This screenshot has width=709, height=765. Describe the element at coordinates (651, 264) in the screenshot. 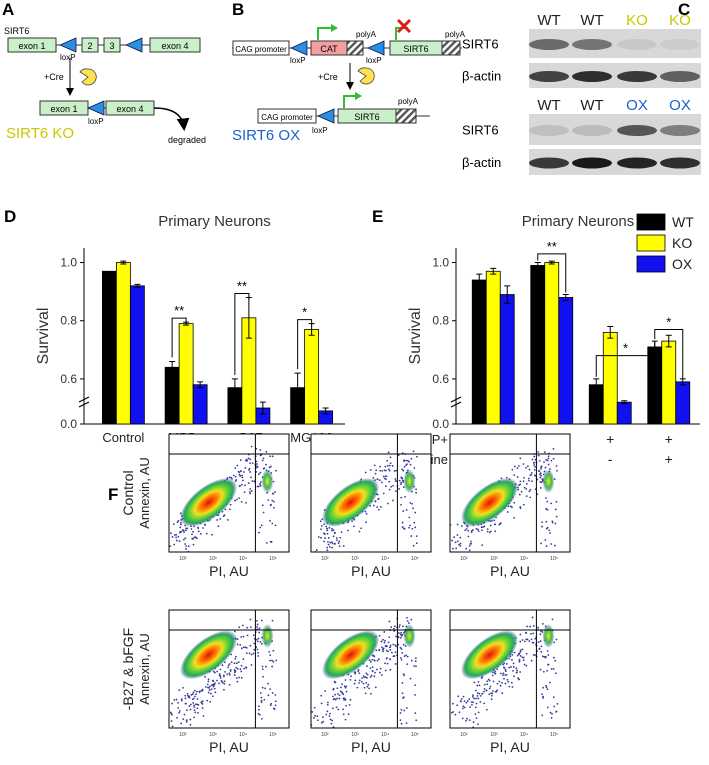

I see `legend-swatch` at that location.